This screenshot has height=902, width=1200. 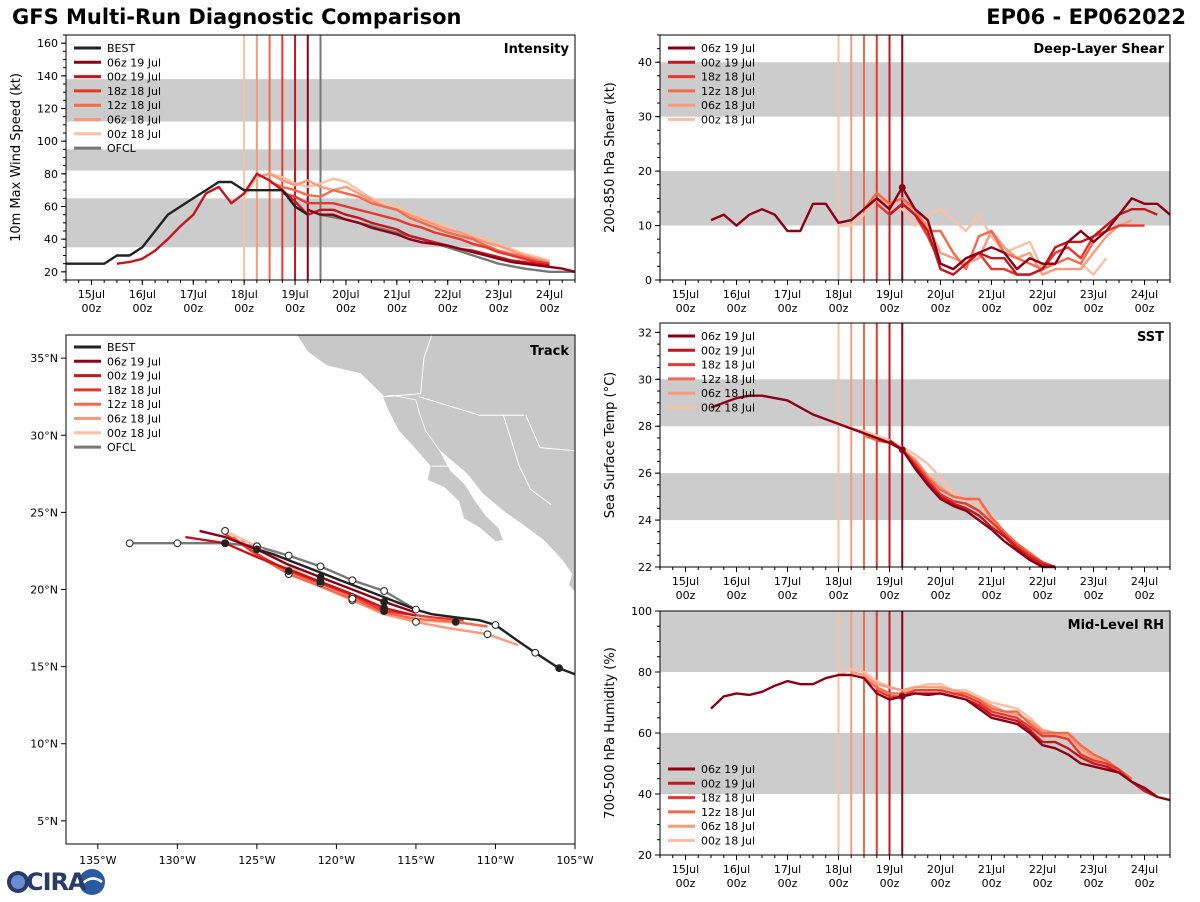 What do you see at coordinates (56, 882) in the screenshot?
I see `cira-logo-icon` at bounding box center [56, 882].